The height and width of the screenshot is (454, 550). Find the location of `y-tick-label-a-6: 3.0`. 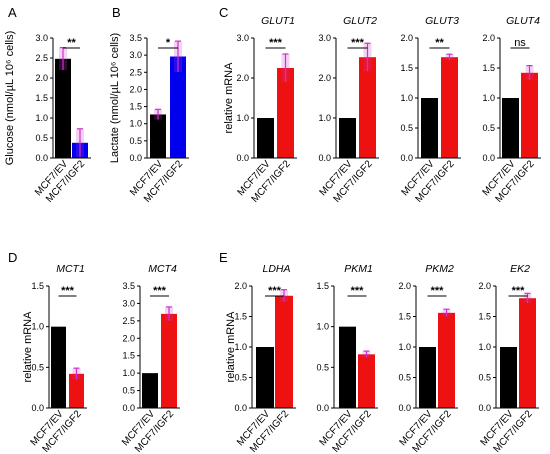

y-tick-label-a-6: 3.0 is located at coordinates (41, 38).